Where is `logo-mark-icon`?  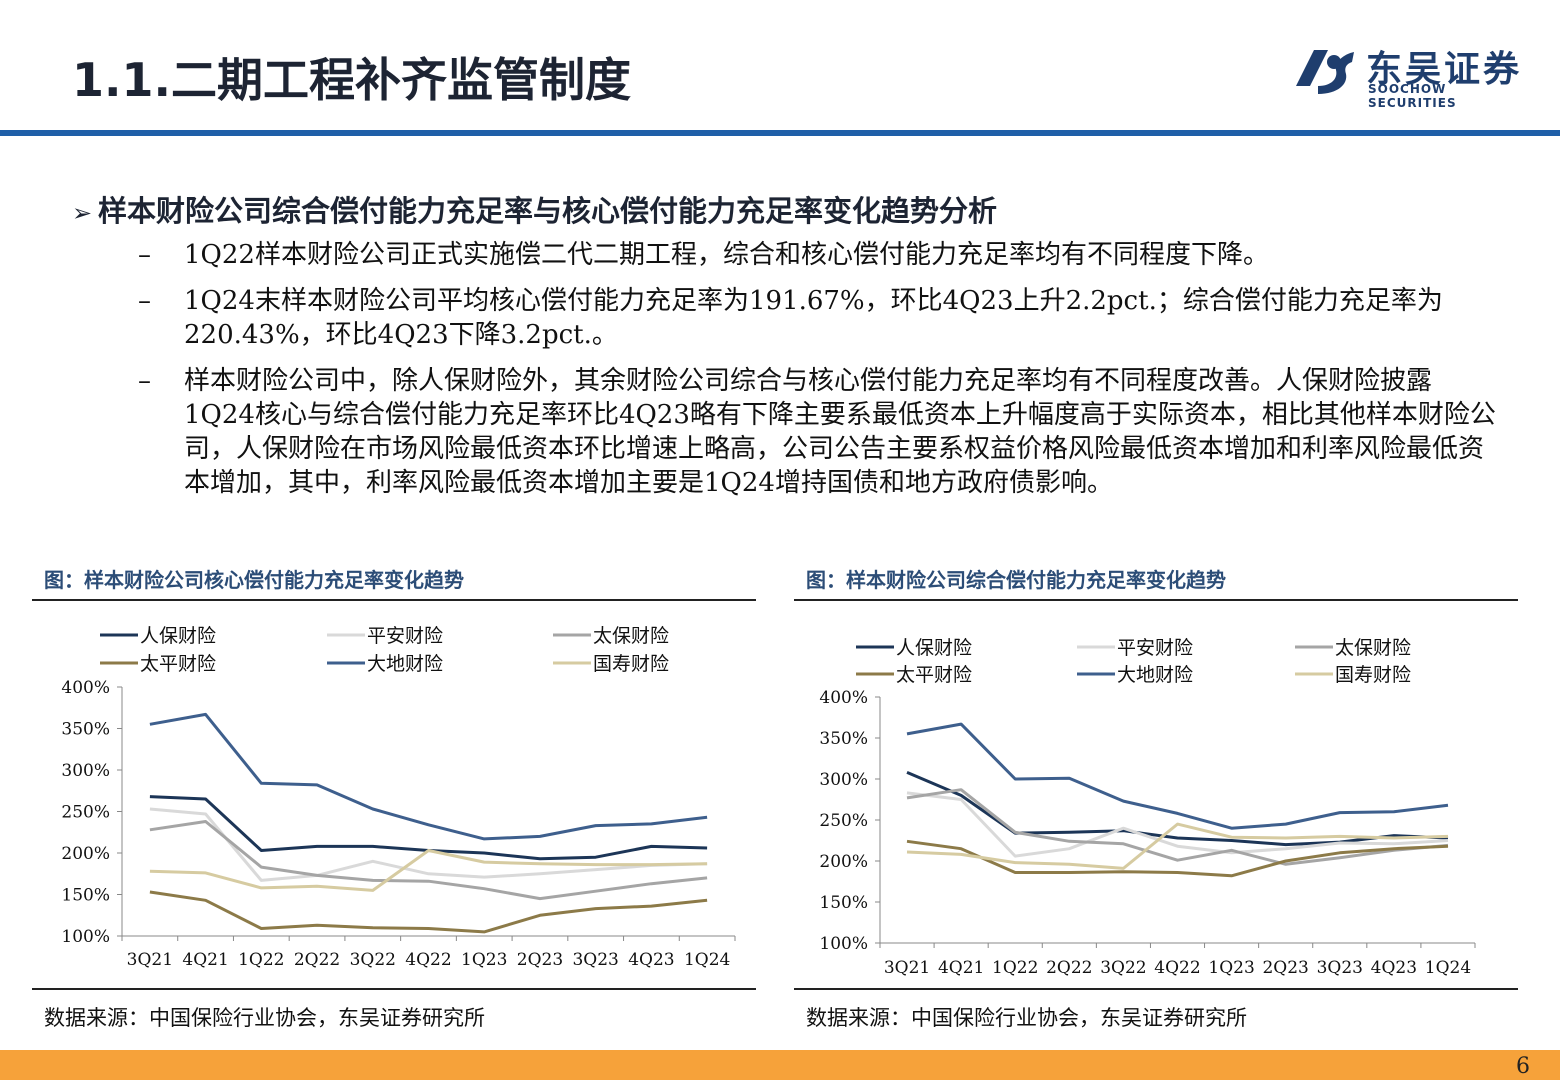
logo-mark-icon is located at coordinates (1323, 69).